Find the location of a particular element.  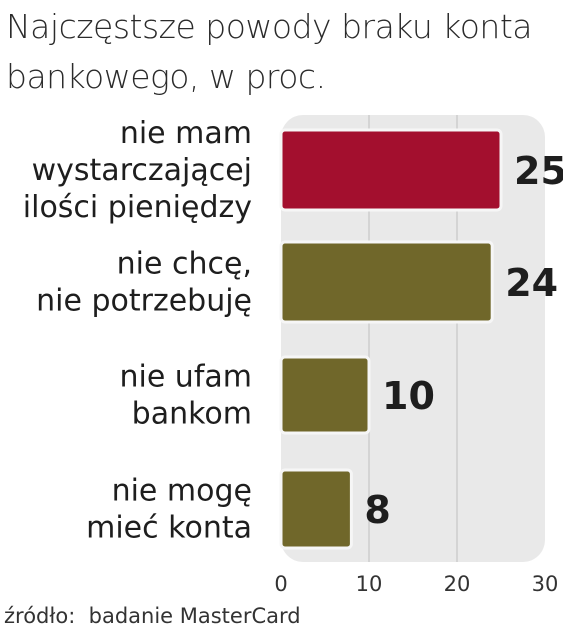

value-label-2: 24 is located at coordinates (531, 283).